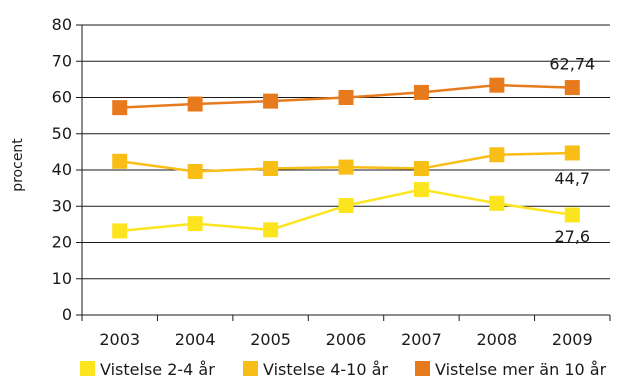 The width and height of the screenshot is (627, 390). Describe the element at coordinates (62, 205) in the screenshot. I see `y-tick-label: 30` at that location.